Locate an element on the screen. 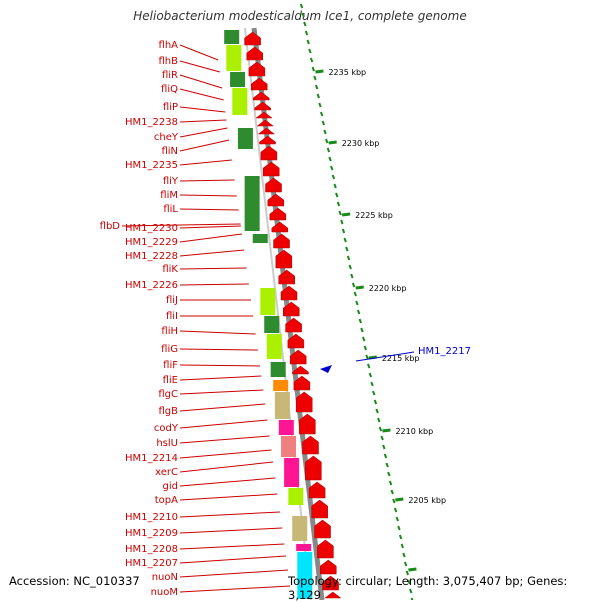 This screenshot has height=602, width=600. gene-label-hm1_2238: HM1_2238 is located at coordinates (151, 122).